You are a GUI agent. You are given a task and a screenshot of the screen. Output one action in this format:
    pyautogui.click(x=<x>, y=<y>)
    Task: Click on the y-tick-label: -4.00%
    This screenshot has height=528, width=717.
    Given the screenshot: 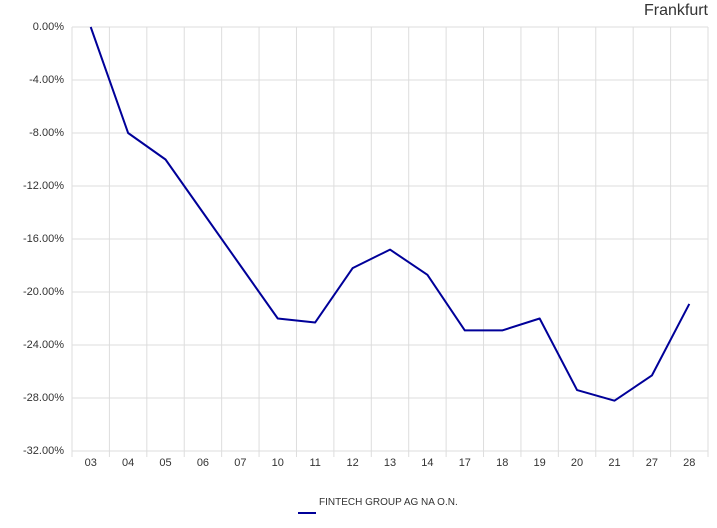 What is the action you would take?
    pyautogui.click(x=46, y=80)
    